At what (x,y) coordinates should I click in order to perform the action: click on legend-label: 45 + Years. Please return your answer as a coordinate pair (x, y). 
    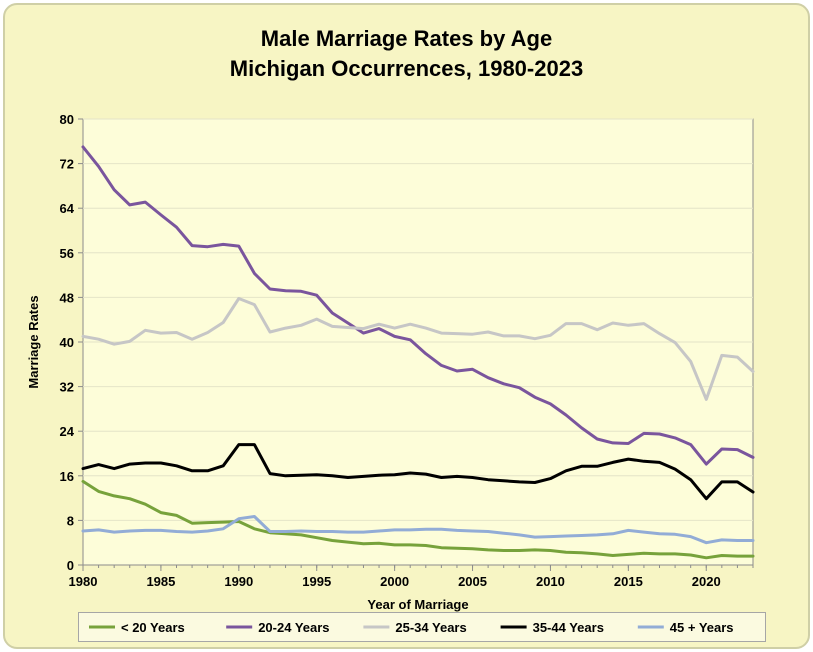
    Looking at the image, I should click on (702, 627).